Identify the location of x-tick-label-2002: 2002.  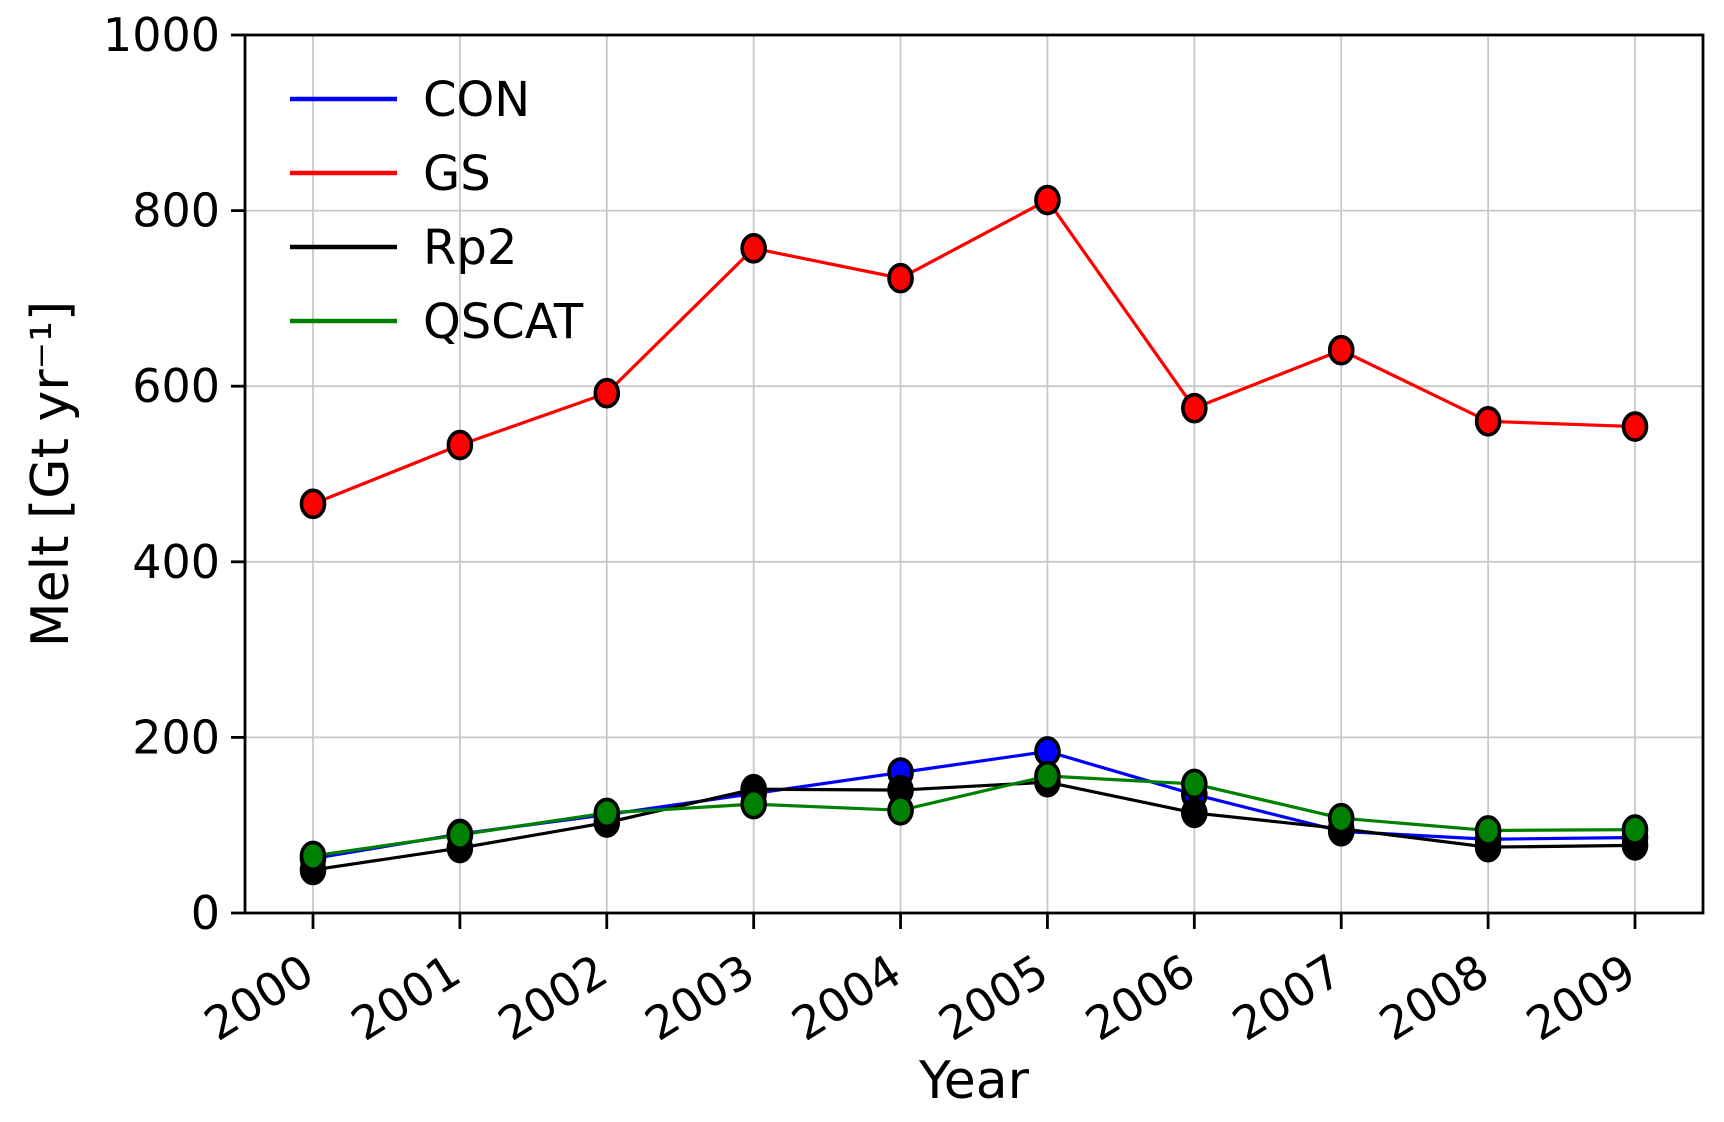
(553, 998).